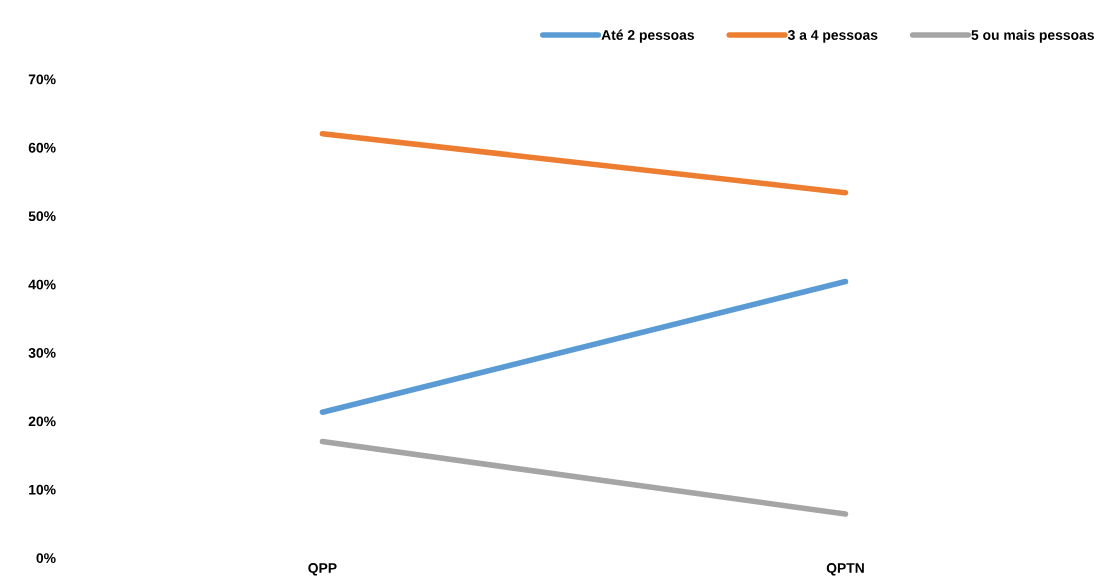  I want to click on legend-label: 3 a 4 pessoas, so click(832, 36).